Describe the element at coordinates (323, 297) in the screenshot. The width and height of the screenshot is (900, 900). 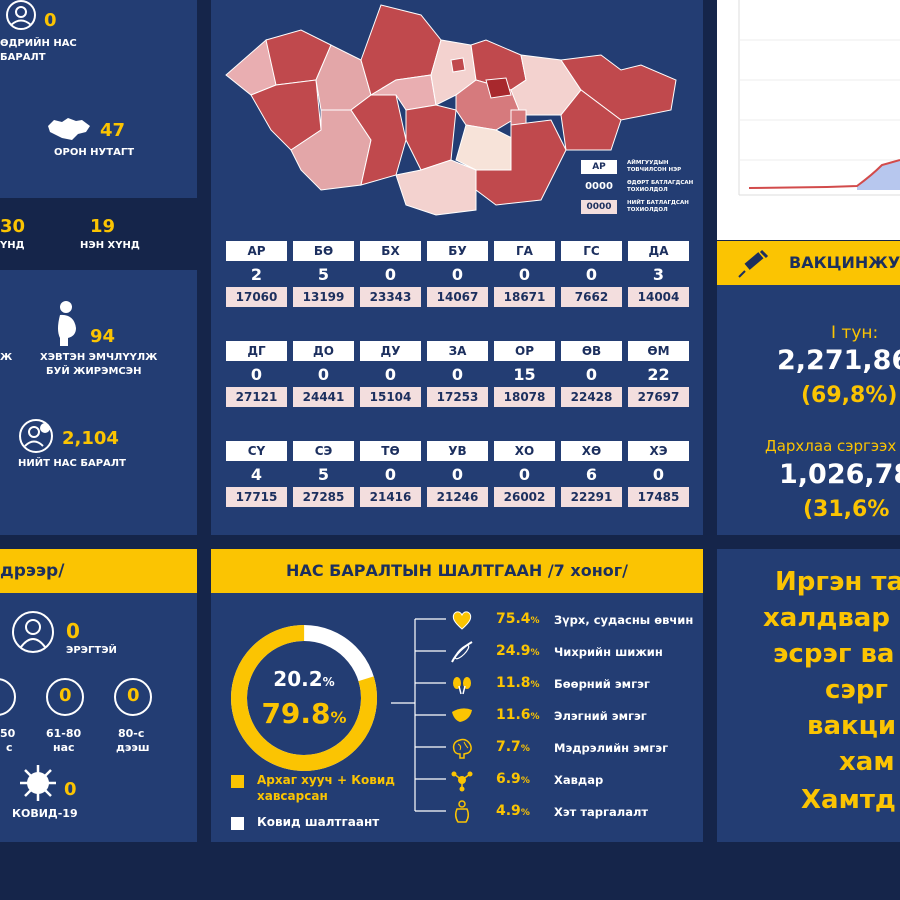
I see `province-total: 13199` at that location.